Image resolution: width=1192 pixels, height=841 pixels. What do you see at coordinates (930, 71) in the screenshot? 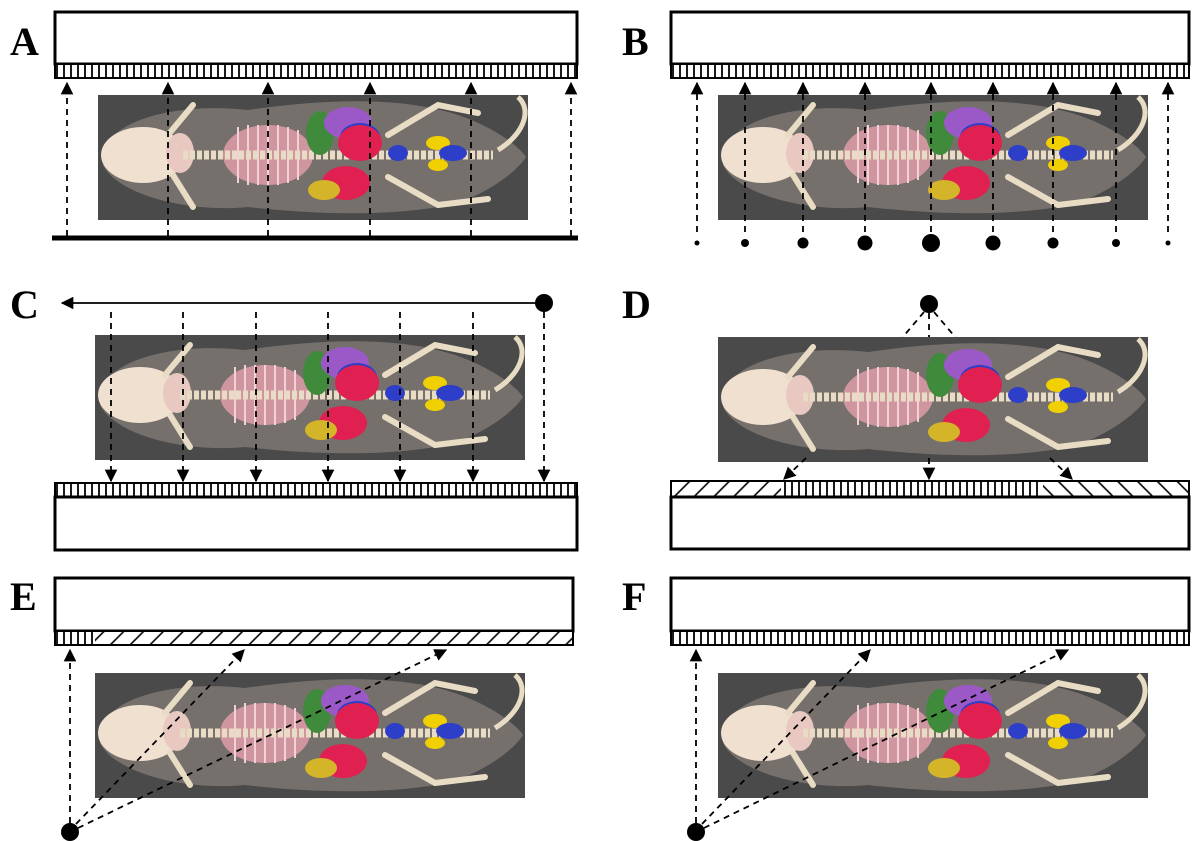
I see `detector-segments-b` at bounding box center [930, 71].